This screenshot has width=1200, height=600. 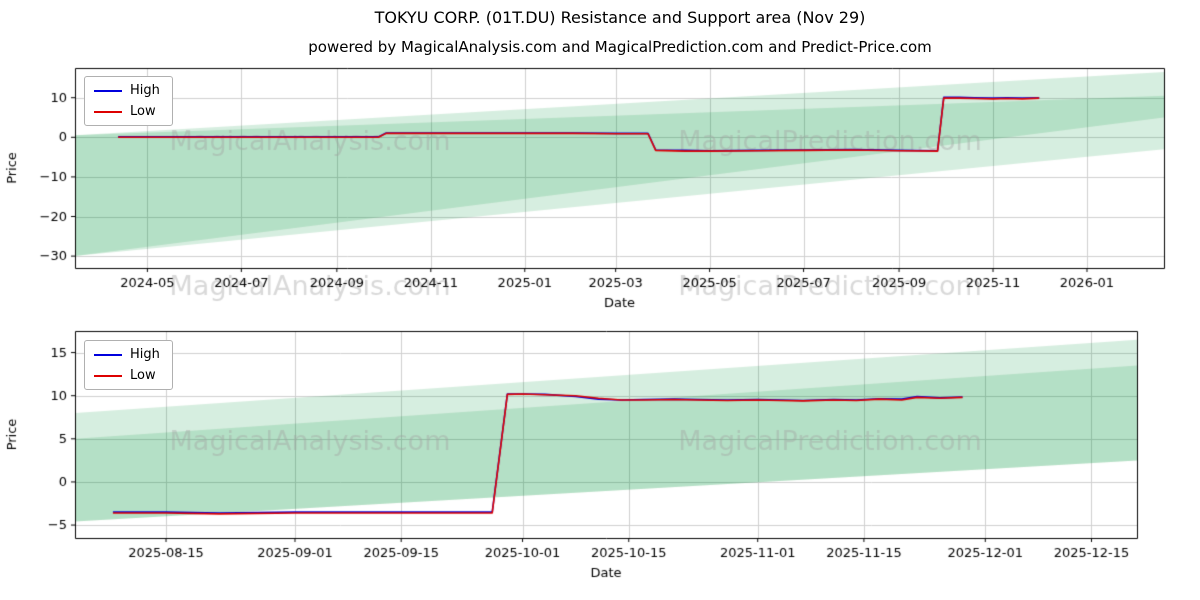 I want to click on bottom-chart-legend: High Low, so click(x=128, y=365).